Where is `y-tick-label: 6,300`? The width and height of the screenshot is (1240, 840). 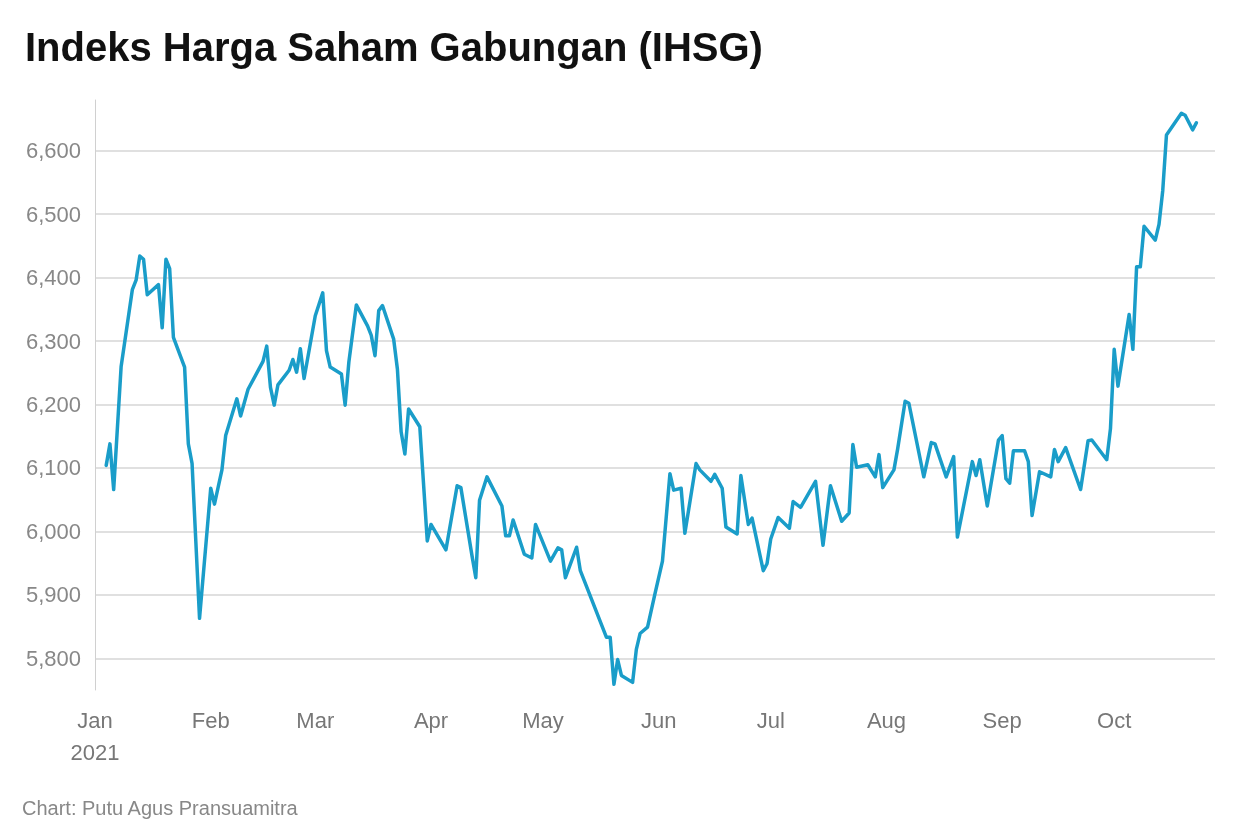
y-tick-label: 6,300 is located at coordinates (53, 341).